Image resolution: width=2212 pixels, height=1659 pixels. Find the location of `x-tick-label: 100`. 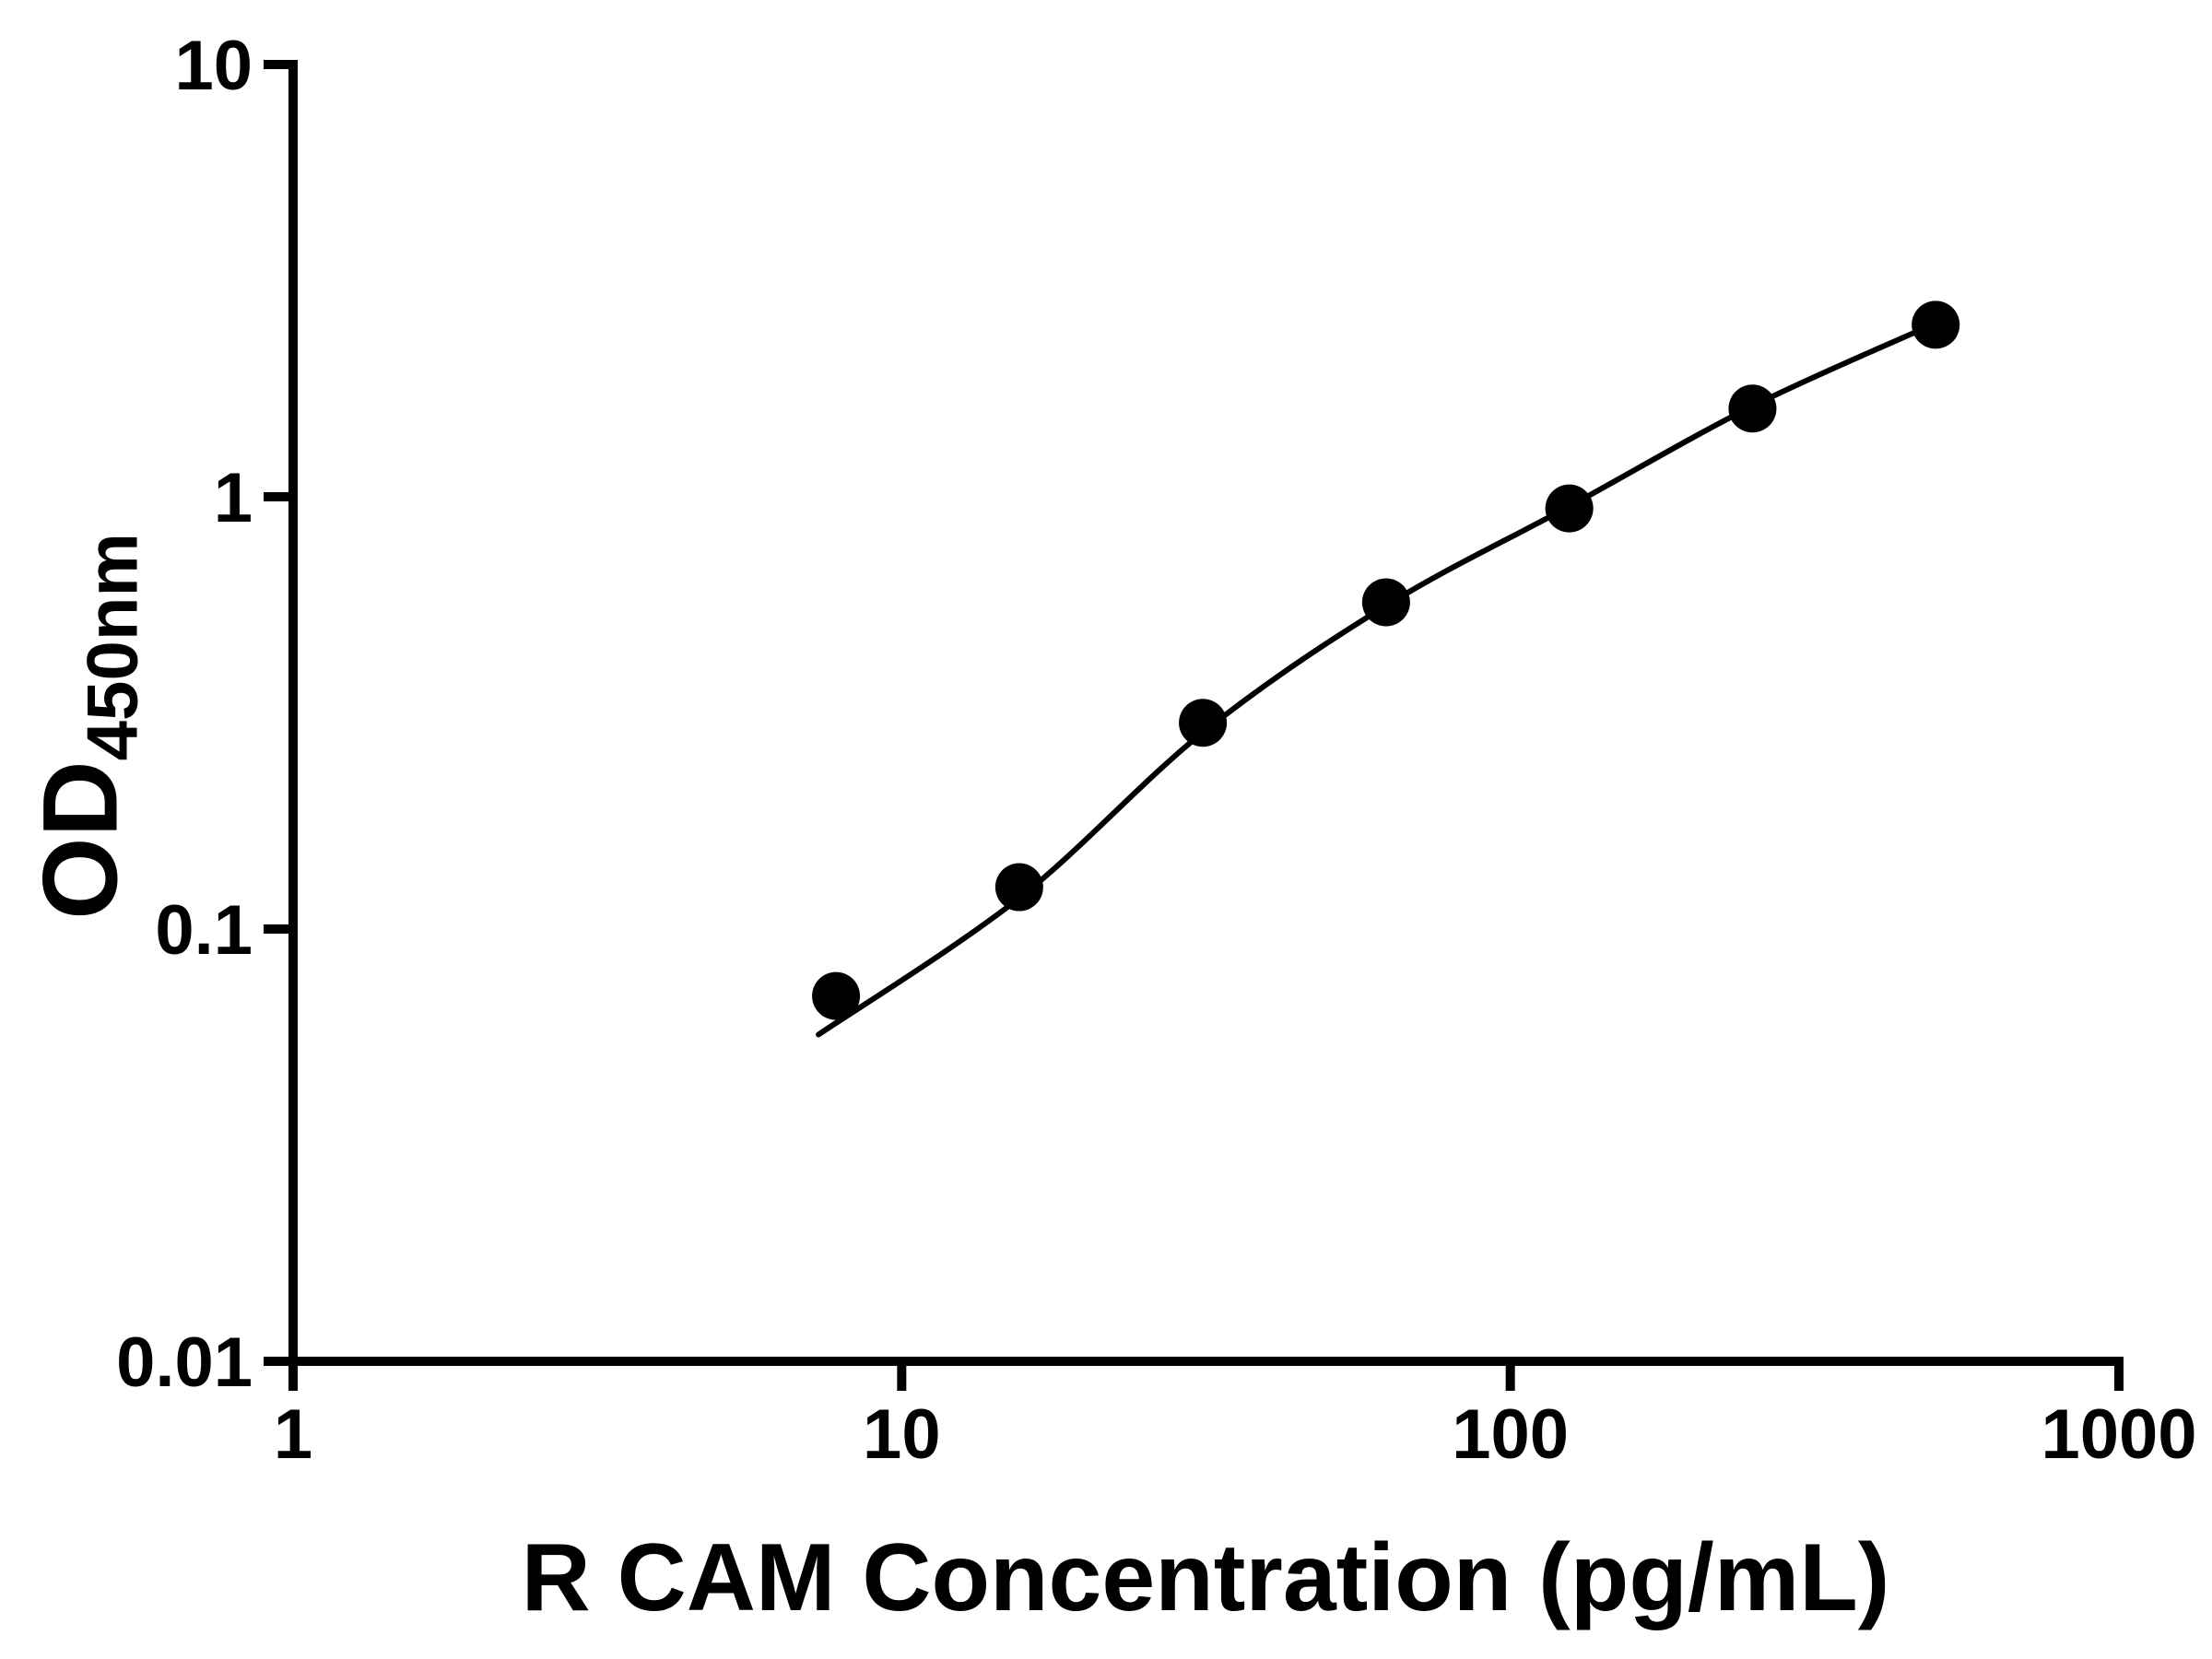

x-tick-label: 100 is located at coordinates (1510, 1434).